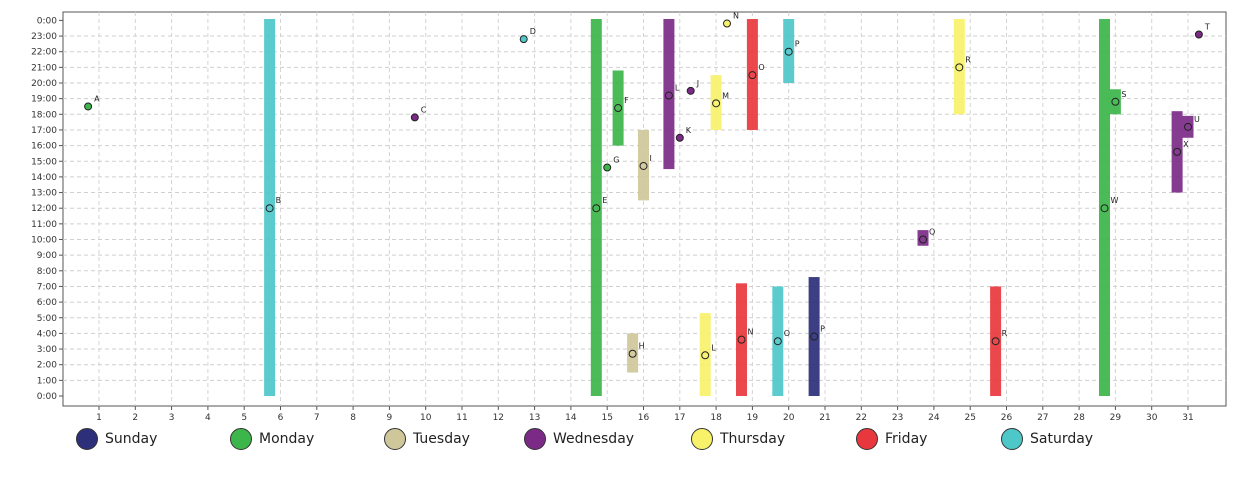  Describe the element at coordinates (498, 418) in the screenshot. I see `x-tick-label: 12` at that location.